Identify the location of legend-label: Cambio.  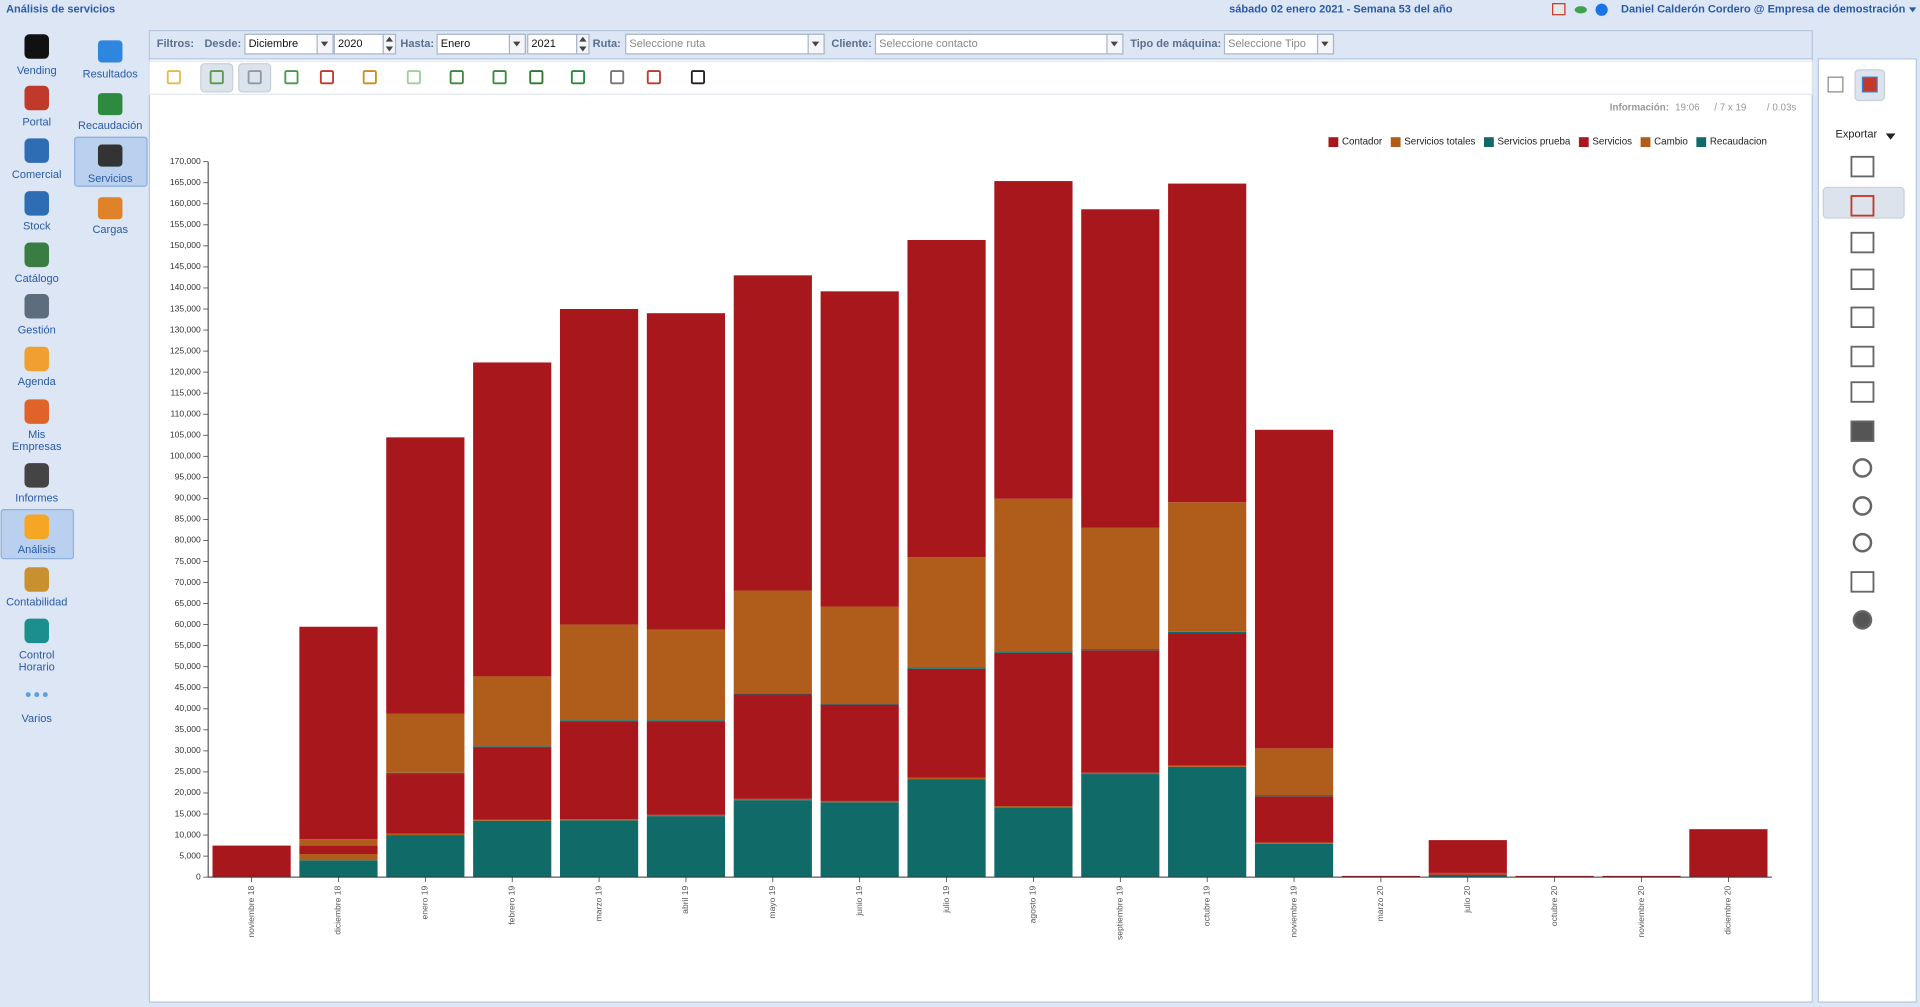
(1671, 142).